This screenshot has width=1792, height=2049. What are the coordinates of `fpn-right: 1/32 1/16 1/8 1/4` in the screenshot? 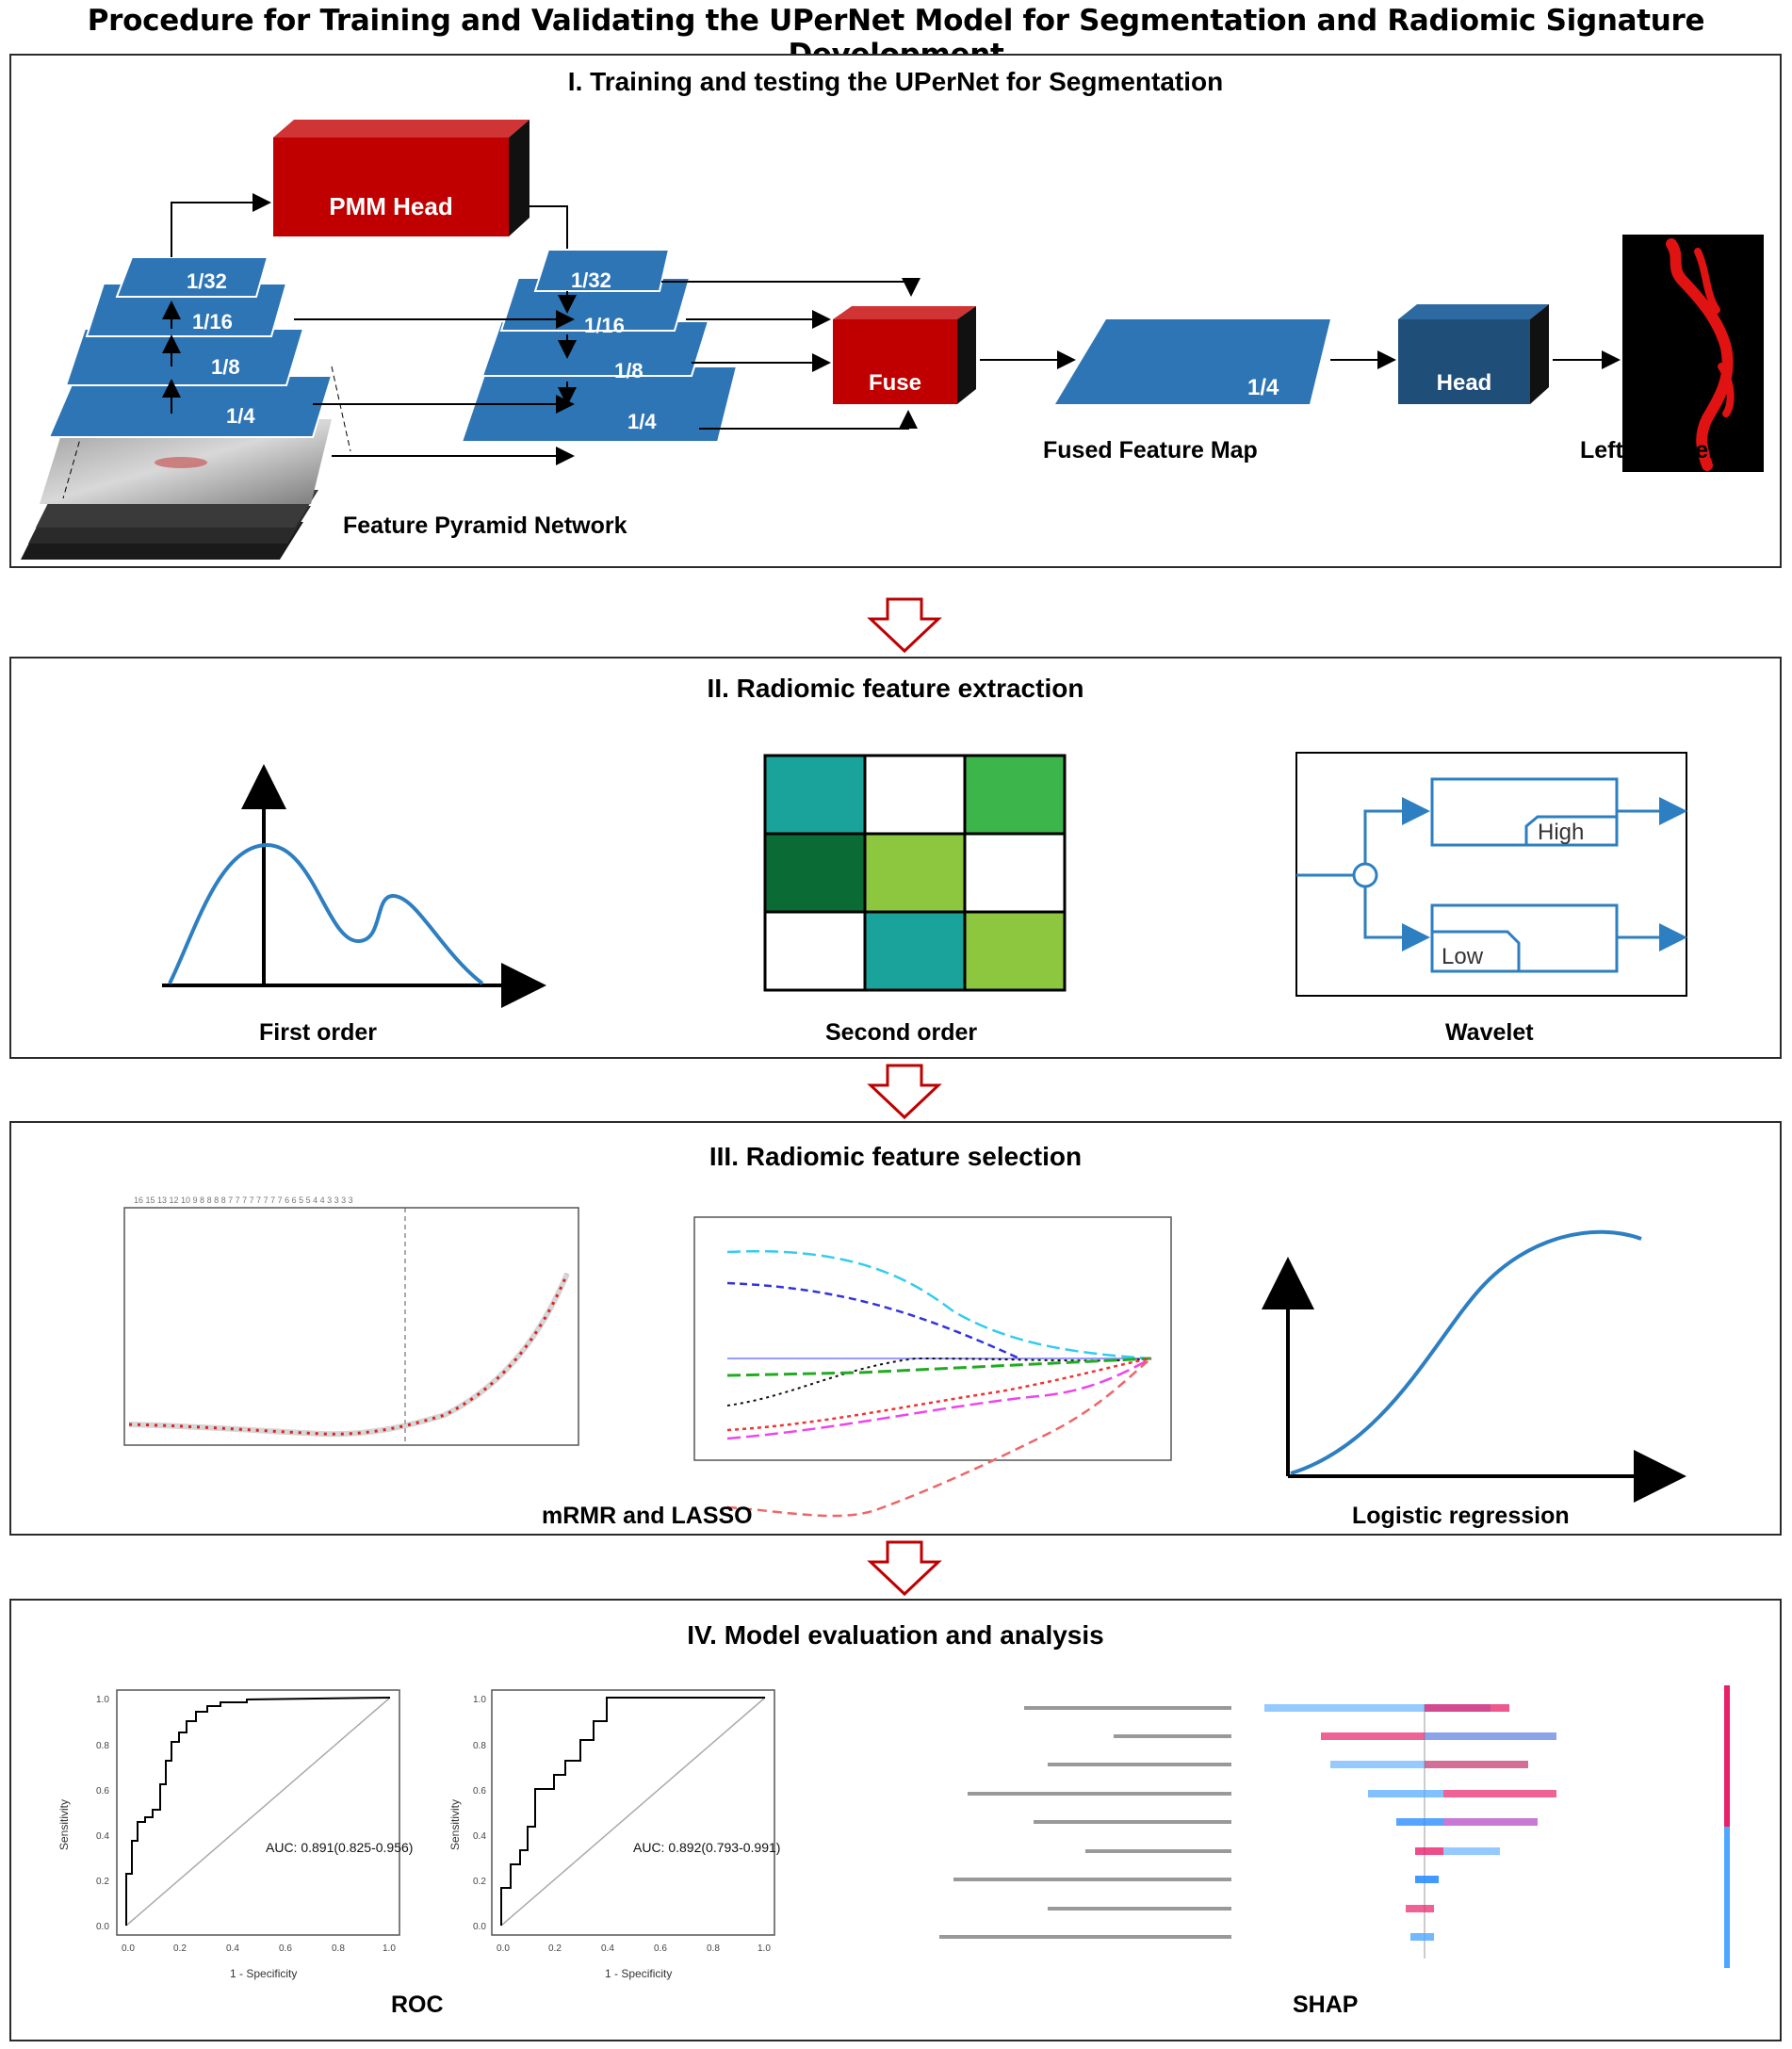 It's located at (599, 346).